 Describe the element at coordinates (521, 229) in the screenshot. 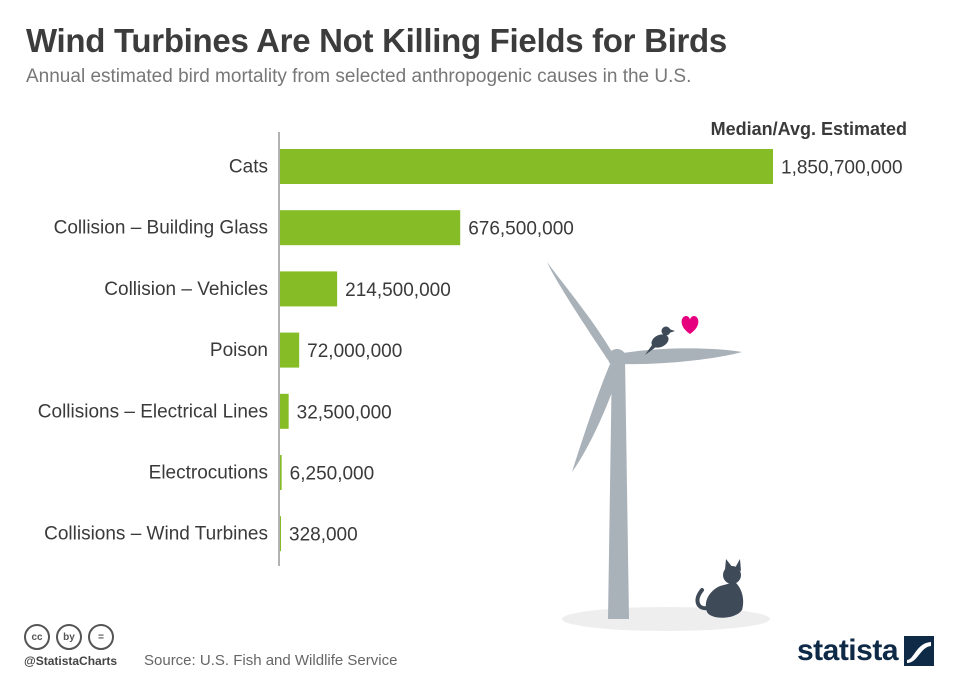

I see `value-label: 676,500,000` at that location.